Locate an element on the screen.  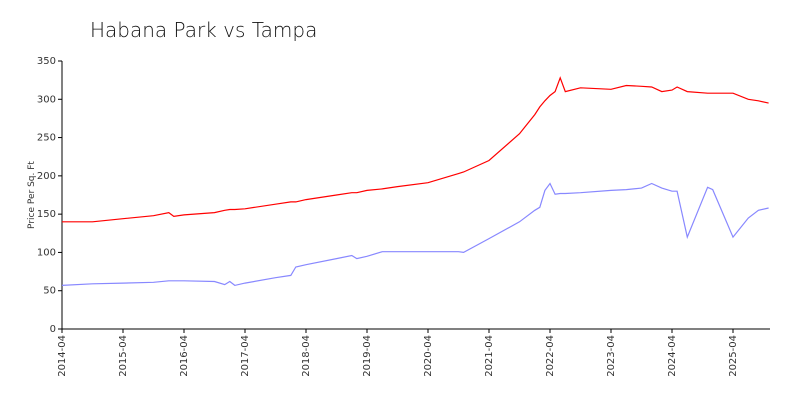
y-tick-label: 150 is located at coordinates (46, 214).